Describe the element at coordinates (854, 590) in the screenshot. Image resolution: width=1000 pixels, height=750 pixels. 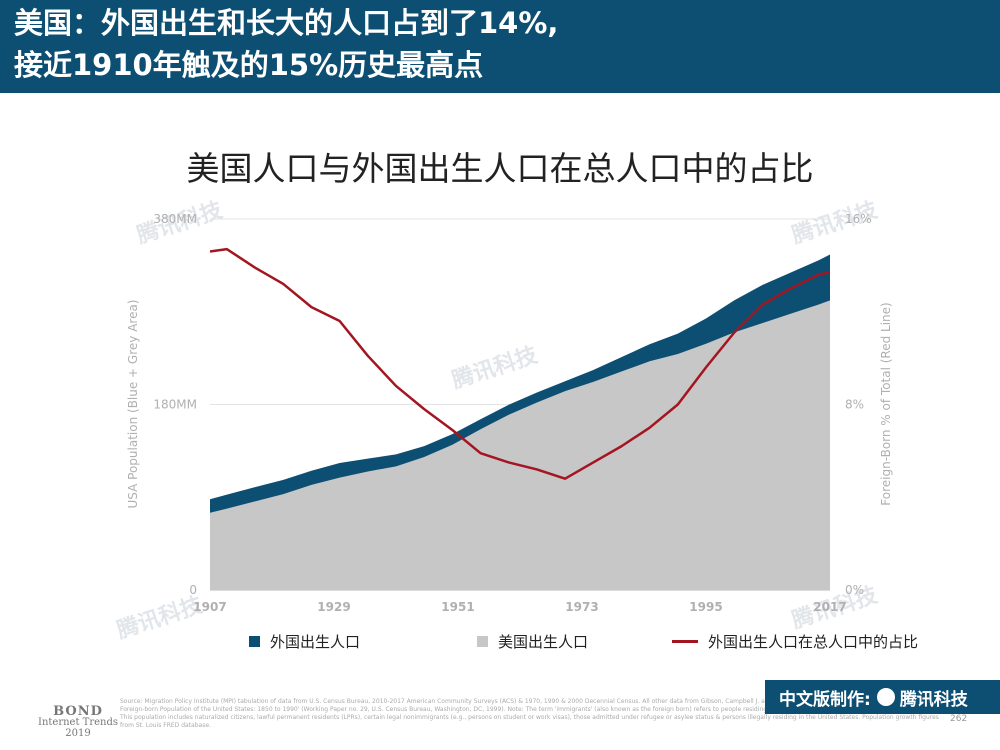
I see `y-right-tick-label: 0%` at that location.